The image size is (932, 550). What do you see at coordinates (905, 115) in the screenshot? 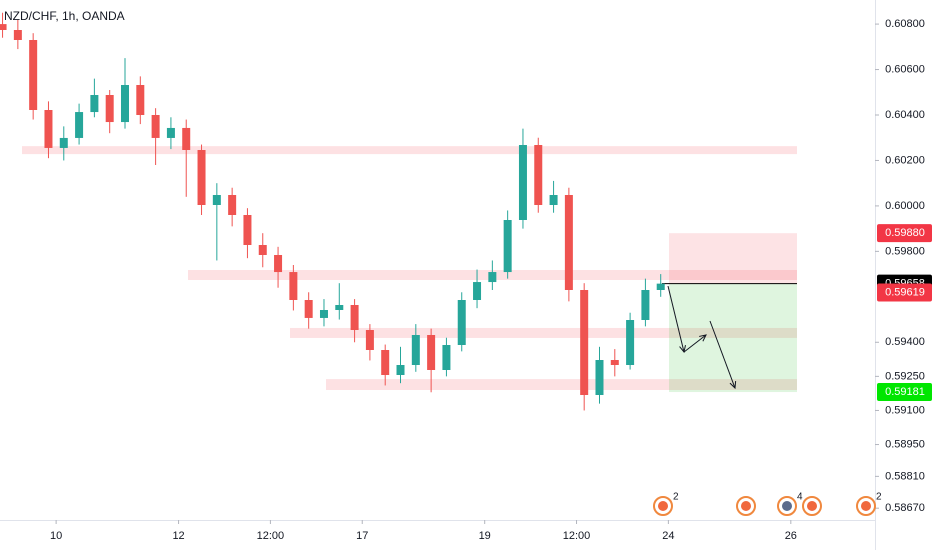
I see `y-tick-label: 0.60400` at bounding box center [905, 115].